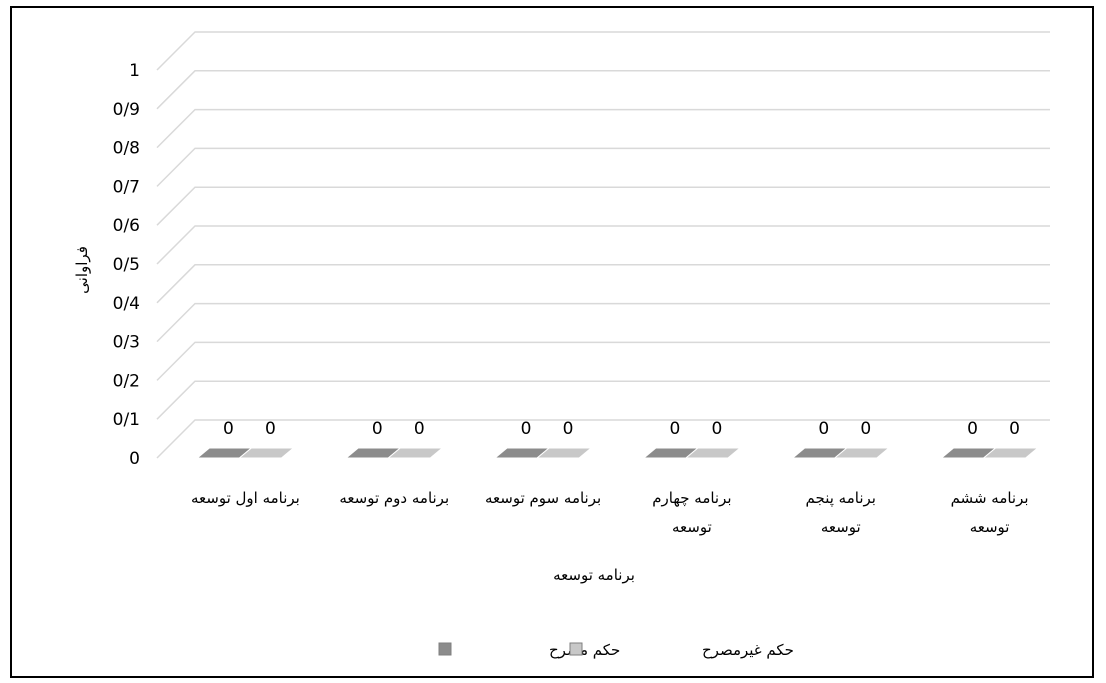 This screenshot has width=1106, height=683. What do you see at coordinates (594, 575) in the screenshot?
I see `x-axis-title: برنامه توسعه` at bounding box center [594, 575].